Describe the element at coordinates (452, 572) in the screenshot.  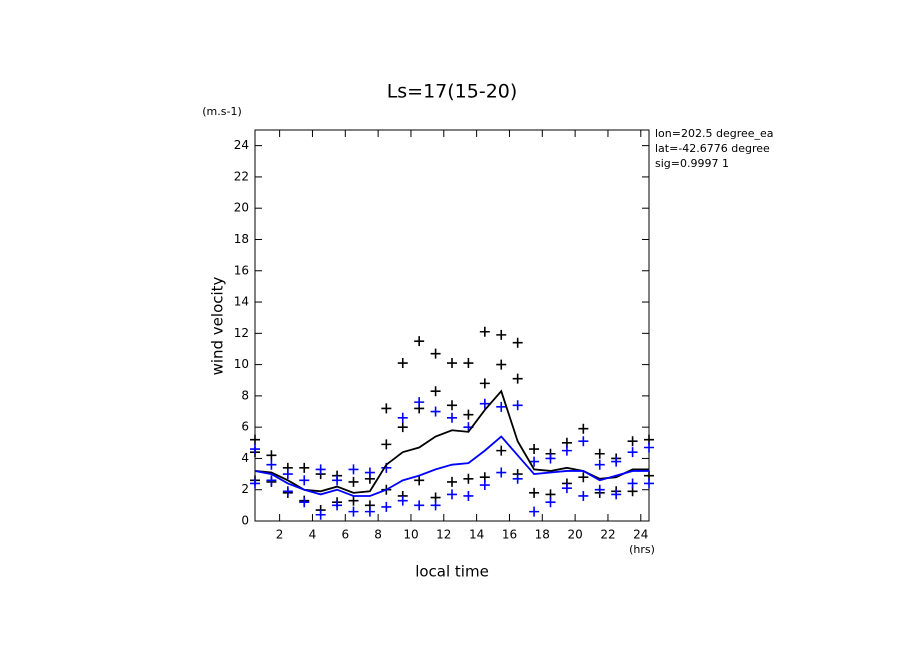
I see `x-axis-label: local time` at that location.